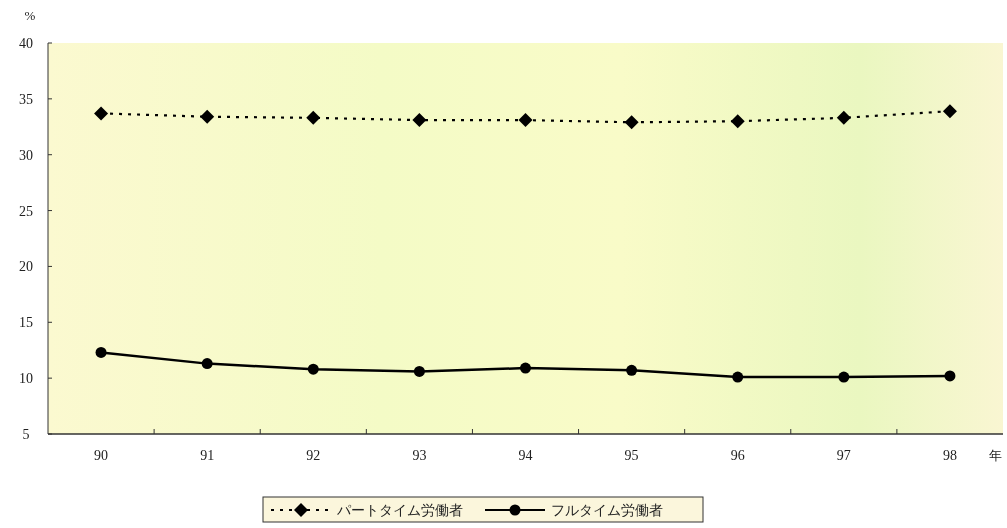 The image size is (1007, 528). What do you see at coordinates (313, 455) in the screenshot?
I see `x-tick-label: 92` at bounding box center [313, 455].